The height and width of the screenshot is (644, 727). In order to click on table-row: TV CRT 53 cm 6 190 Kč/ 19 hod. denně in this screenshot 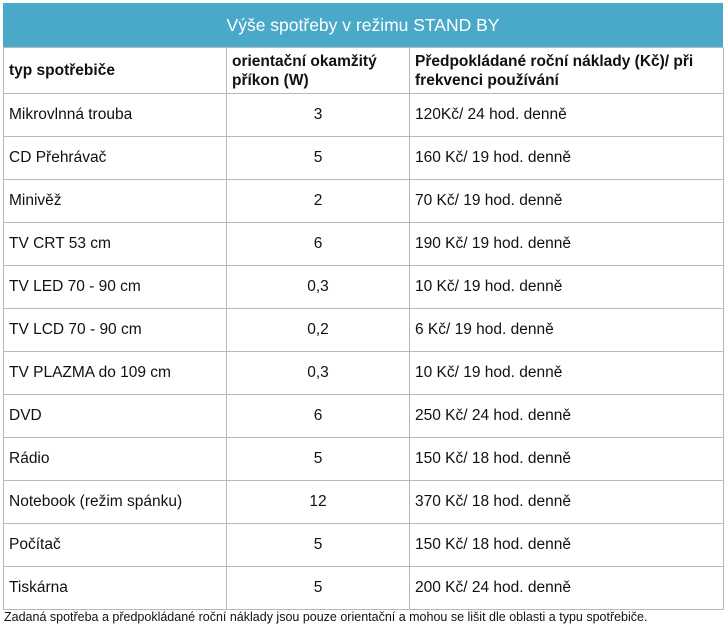, I will do `click(363, 244)`.